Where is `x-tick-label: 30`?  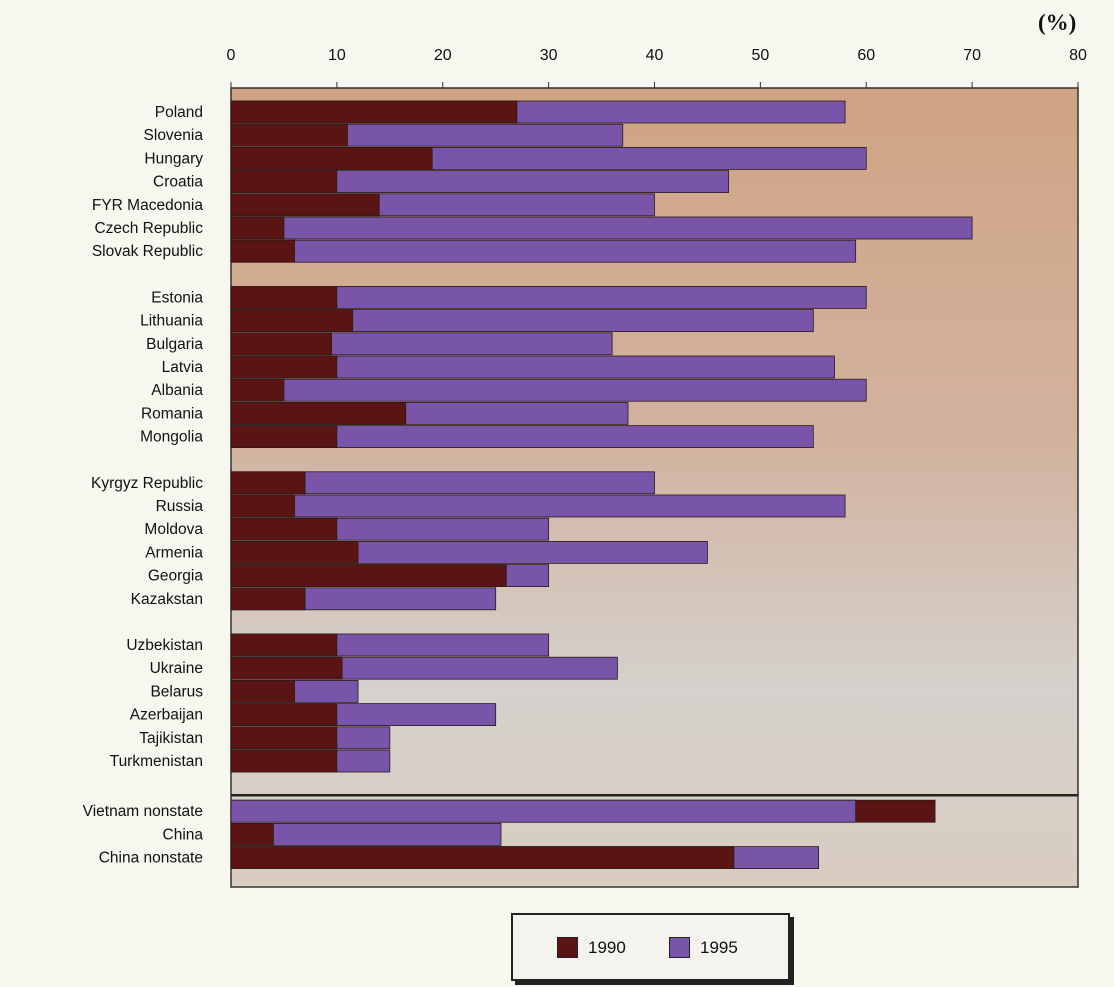
x-tick-label: 30 is located at coordinates (549, 55).